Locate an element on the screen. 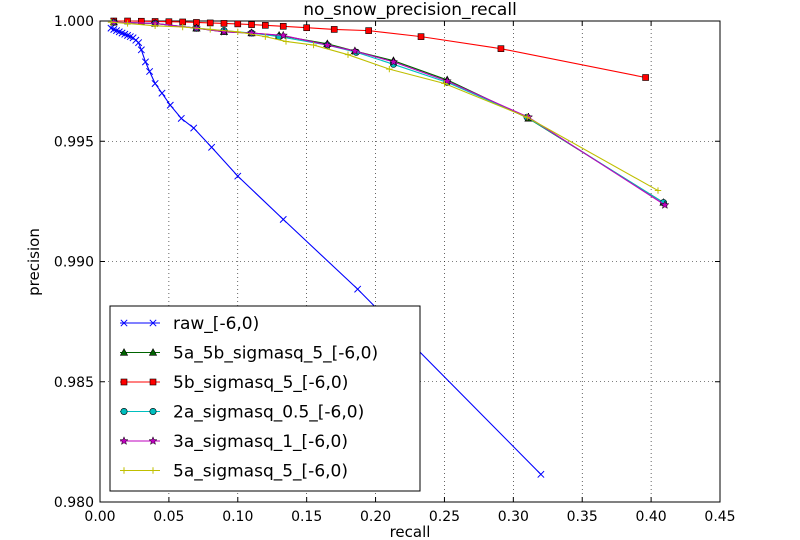  x-tick-label: 0.00 is located at coordinates (99, 517).